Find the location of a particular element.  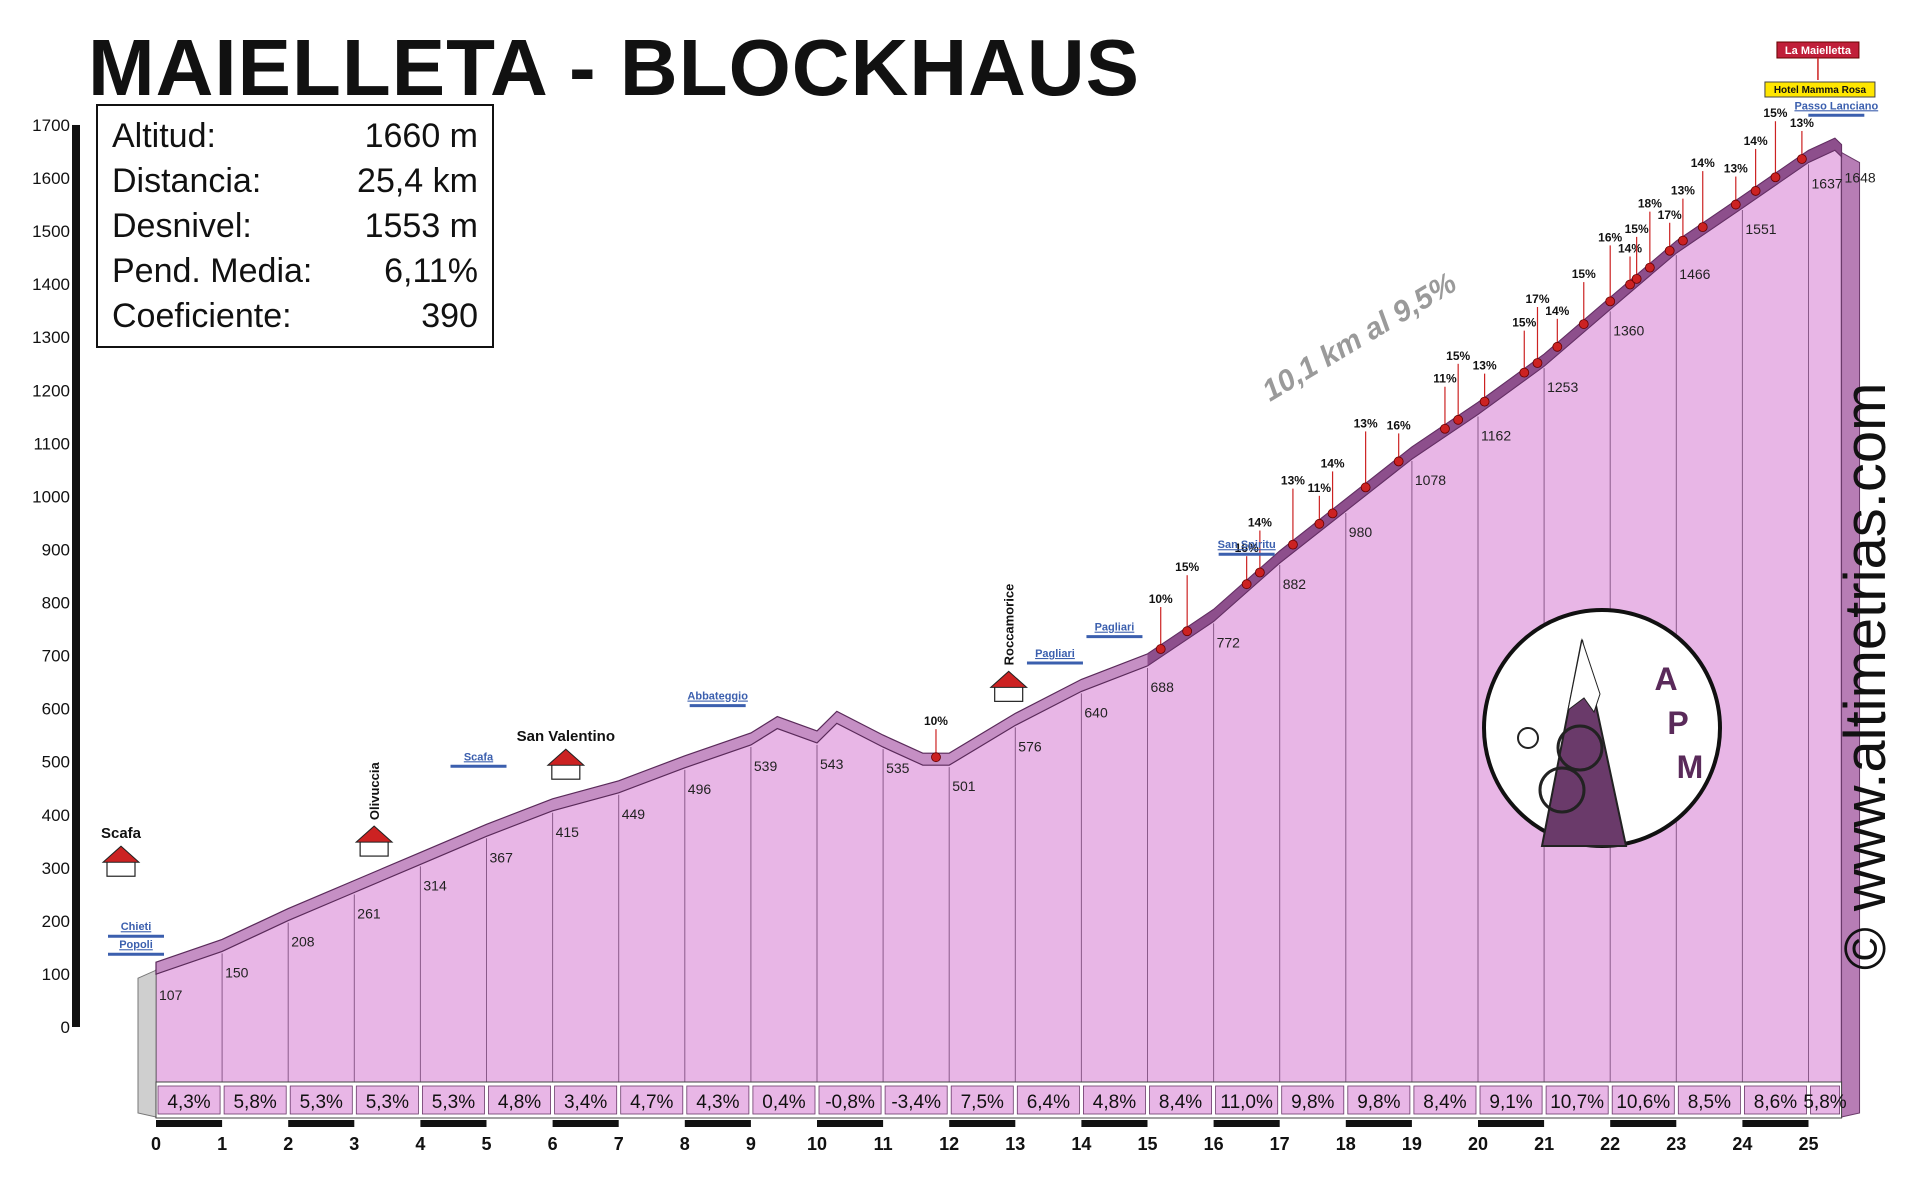

y-tick-label: 1300 is located at coordinates (51, 337).